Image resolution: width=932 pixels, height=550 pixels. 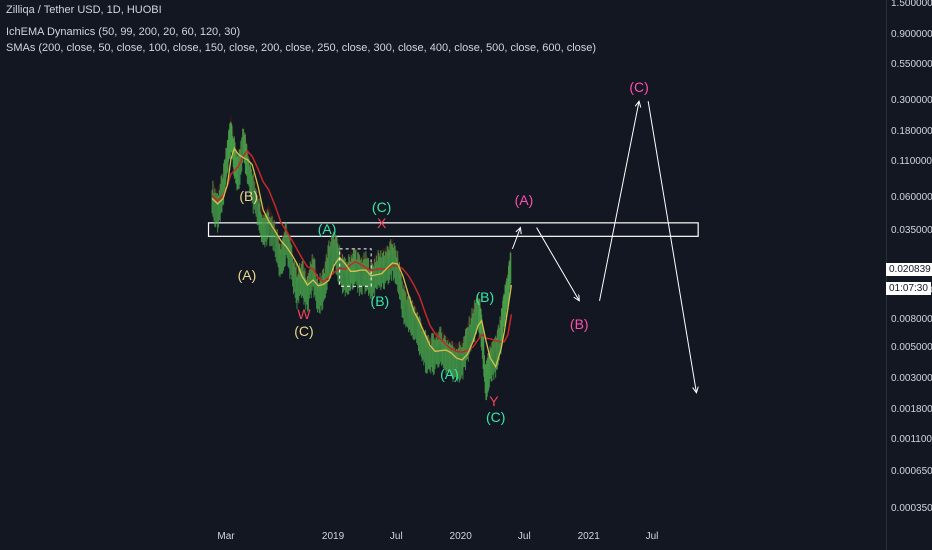 I want to click on last-price-tag: 0.020839, so click(x=909, y=269).